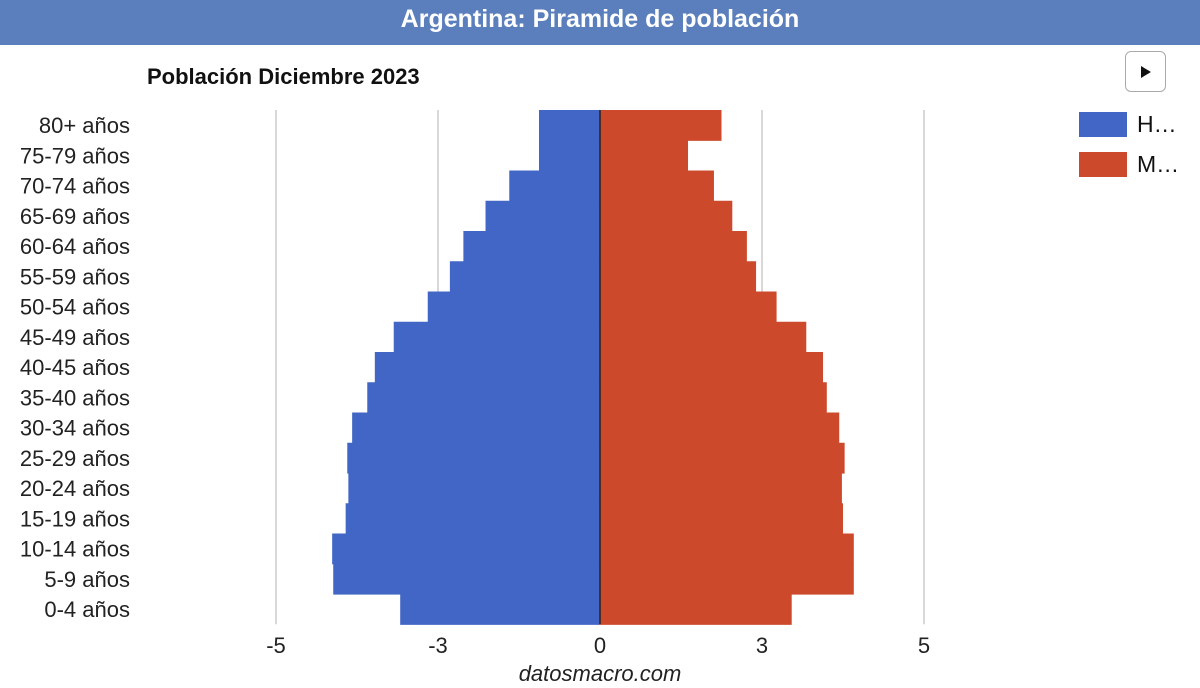  What do you see at coordinates (75, 488) in the screenshot?
I see `category-label: 20-24 años` at bounding box center [75, 488].